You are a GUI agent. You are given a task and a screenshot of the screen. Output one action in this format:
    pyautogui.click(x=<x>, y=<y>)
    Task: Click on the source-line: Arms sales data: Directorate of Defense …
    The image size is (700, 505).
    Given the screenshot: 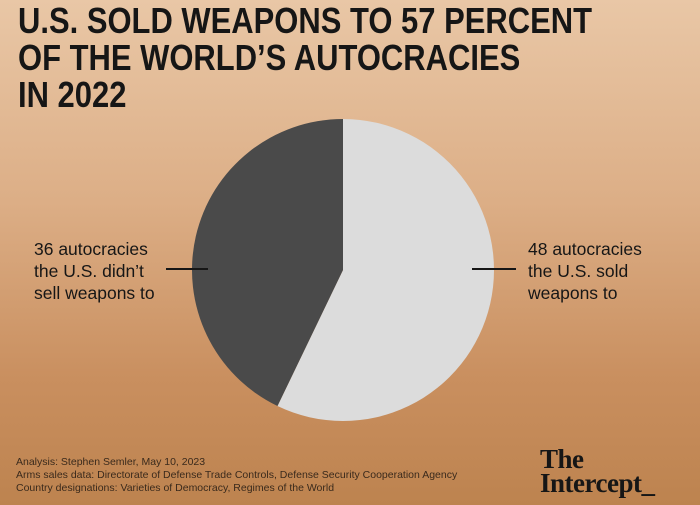 What is the action you would take?
    pyautogui.click(x=237, y=475)
    